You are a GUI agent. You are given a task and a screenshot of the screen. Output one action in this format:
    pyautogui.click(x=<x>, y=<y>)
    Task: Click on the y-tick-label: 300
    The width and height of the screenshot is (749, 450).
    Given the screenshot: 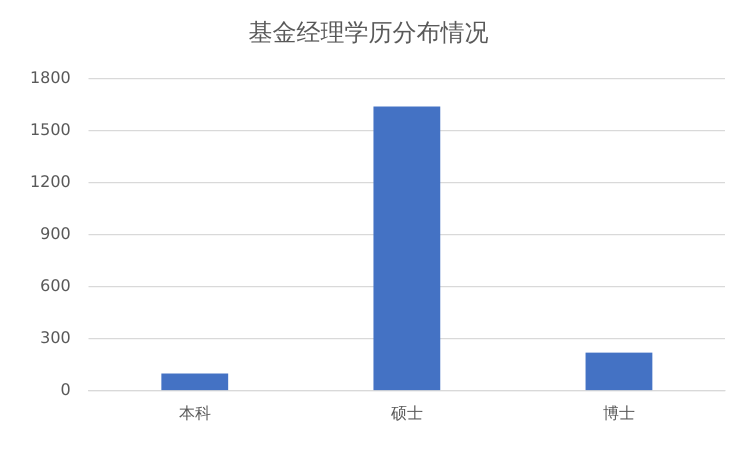 What is the action you would take?
    pyautogui.click(x=55, y=337)
    